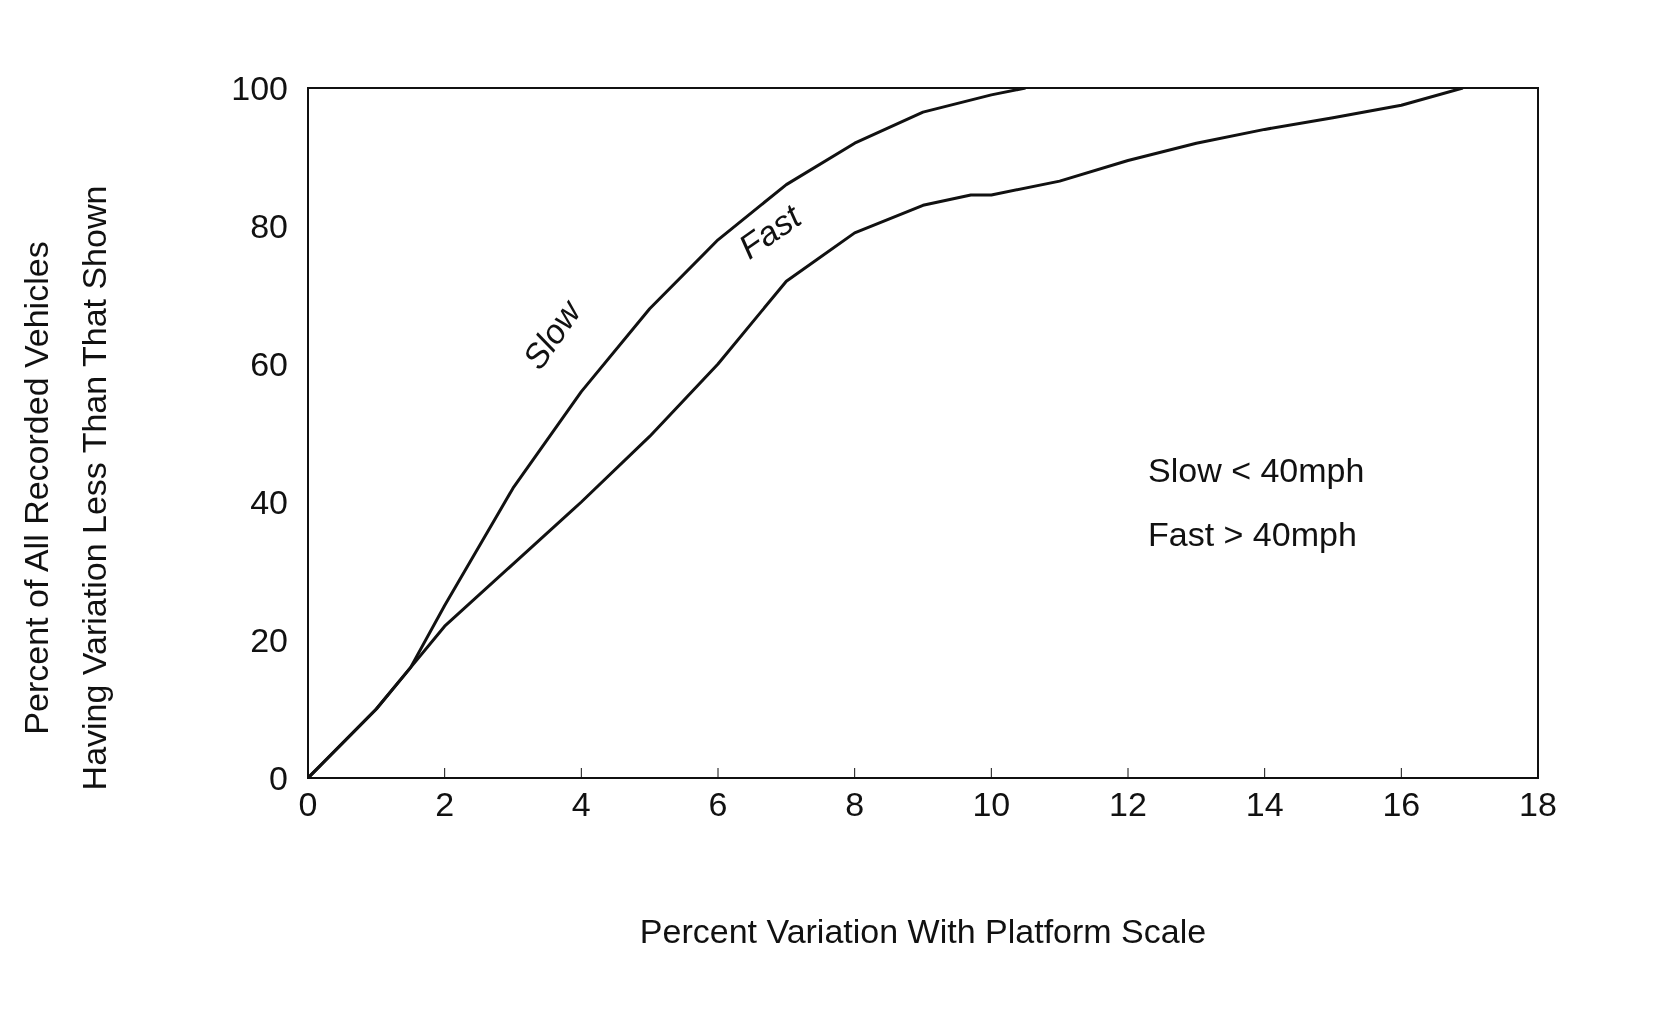 The width and height of the screenshot is (1661, 1025). Describe the element at coordinates (855, 804) in the screenshot. I see `x-tick-label: 8` at that location.